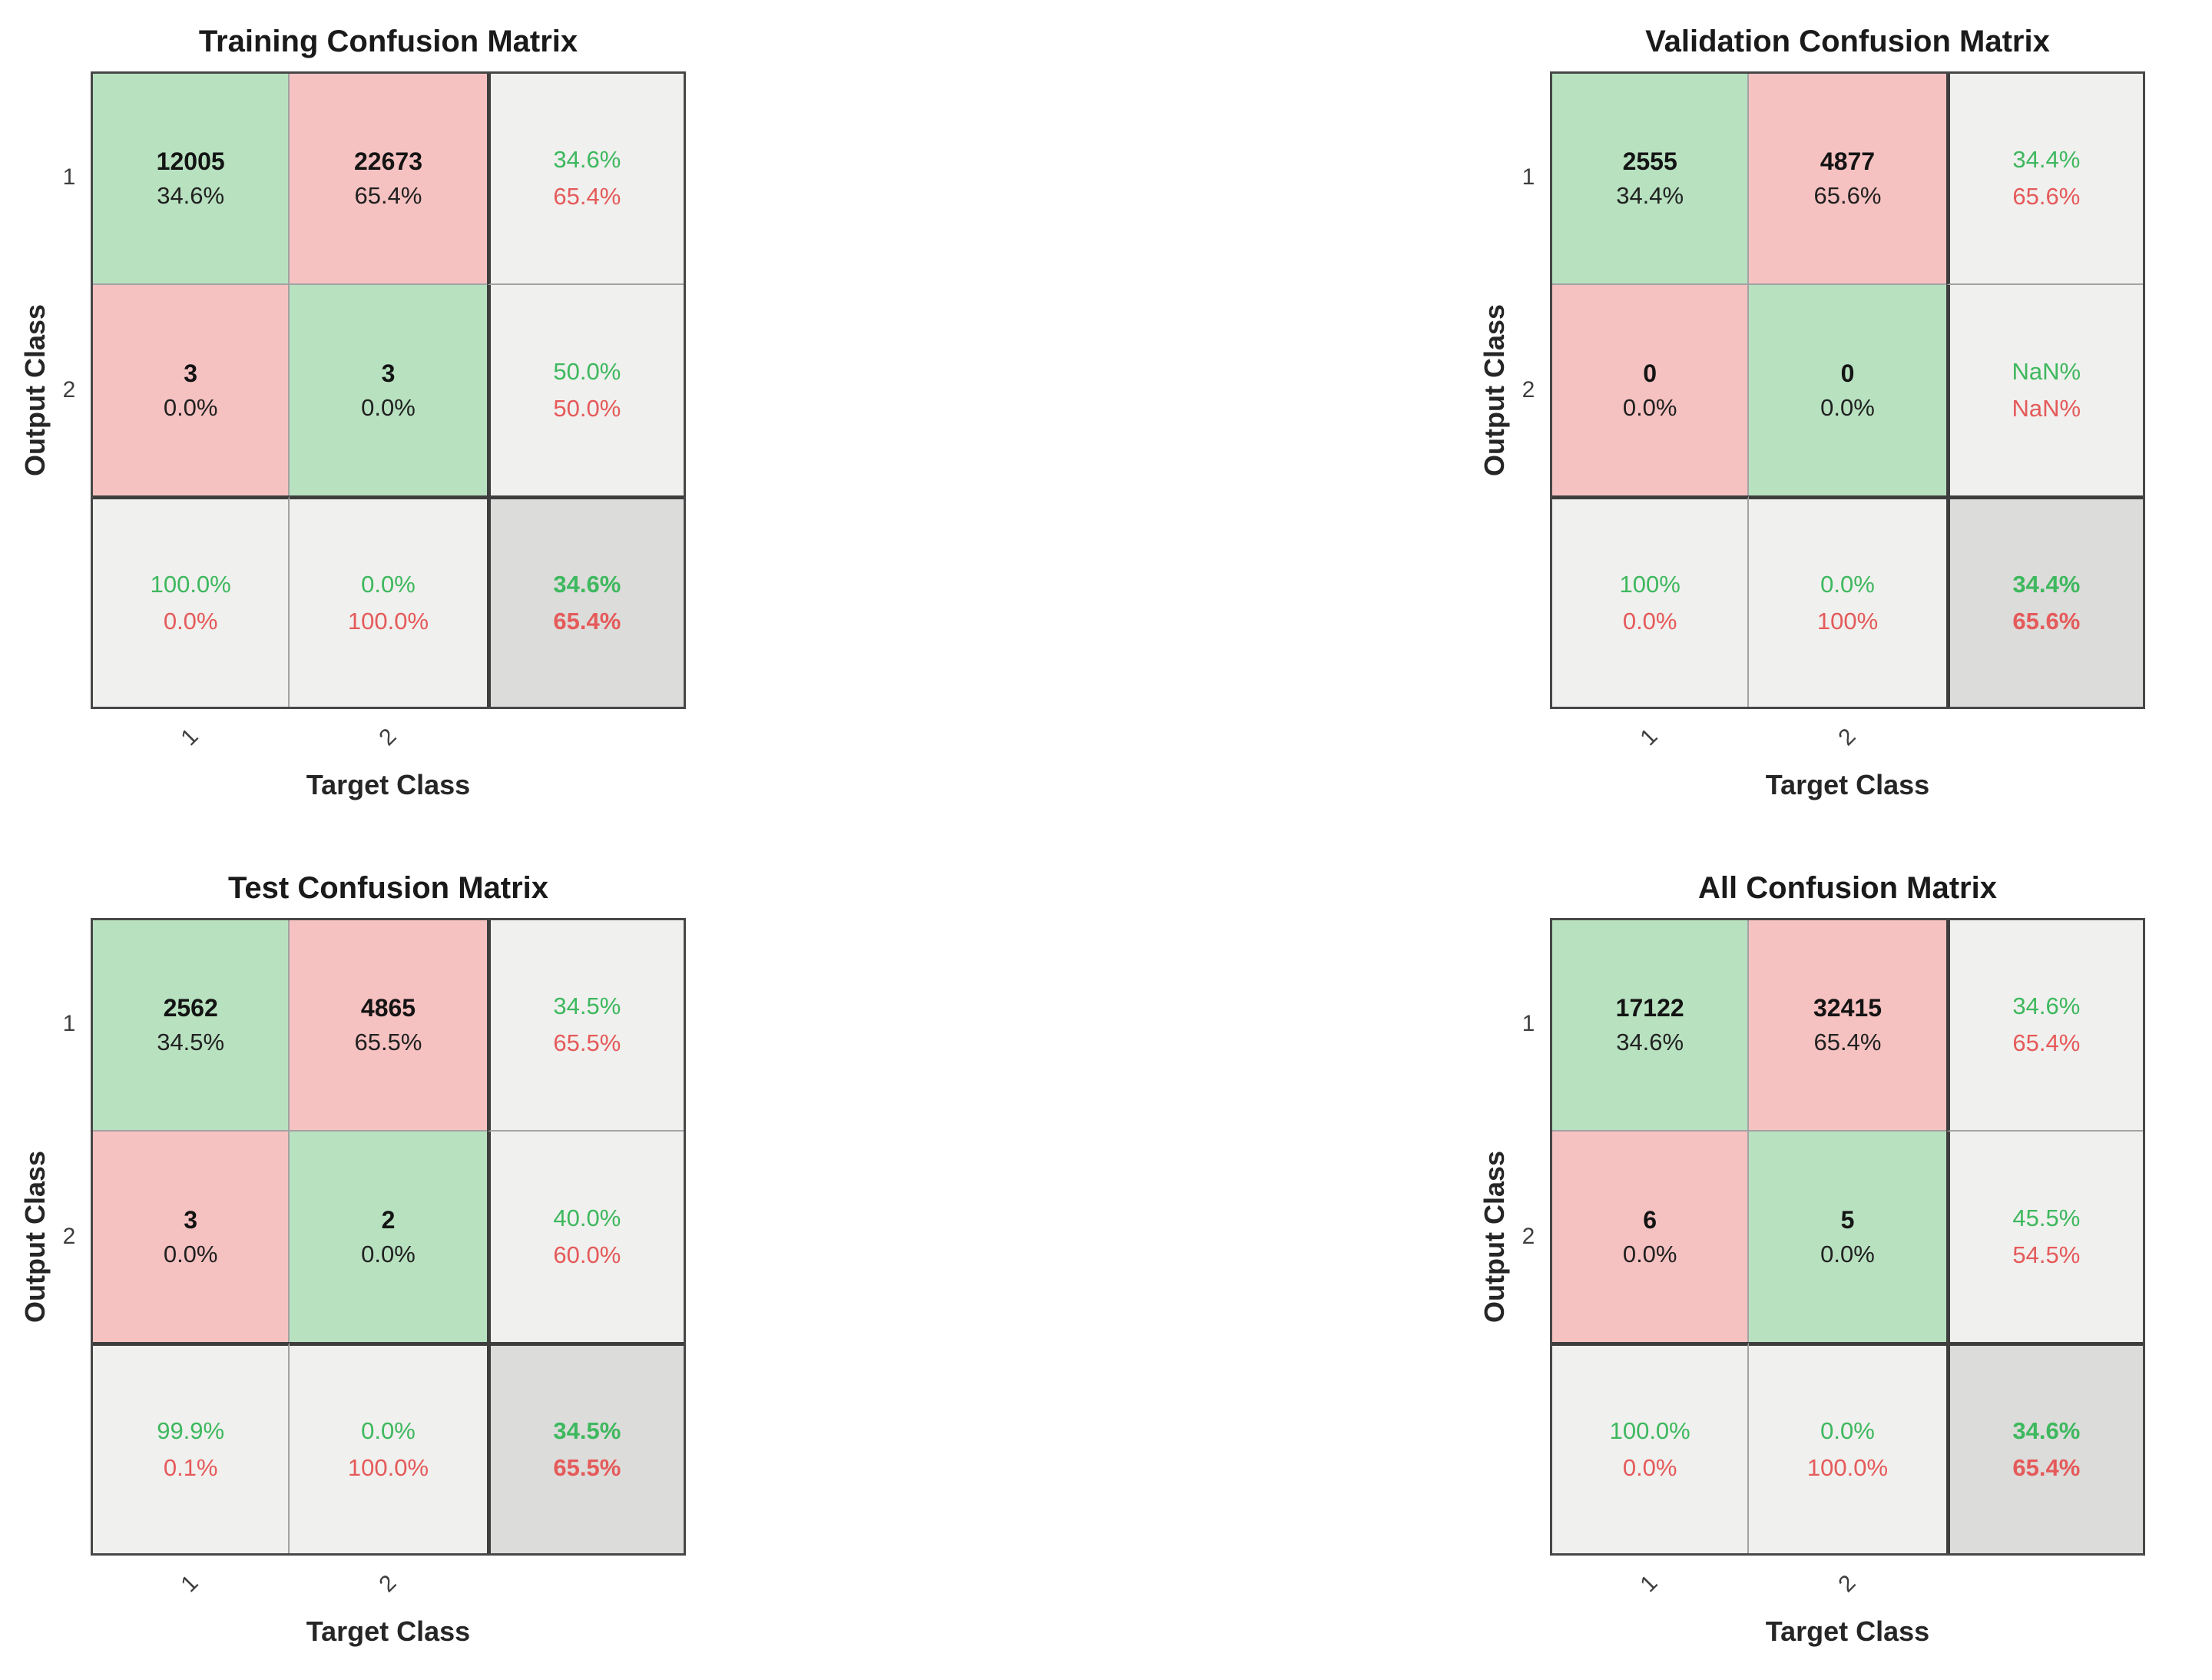 The width and height of the screenshot is (2212, 1680). What do you see at coordinates (1651, 1026) in the screenshot?
I see `cell-correct: 17122 34.6%` at bounding box center [1651, 1026].